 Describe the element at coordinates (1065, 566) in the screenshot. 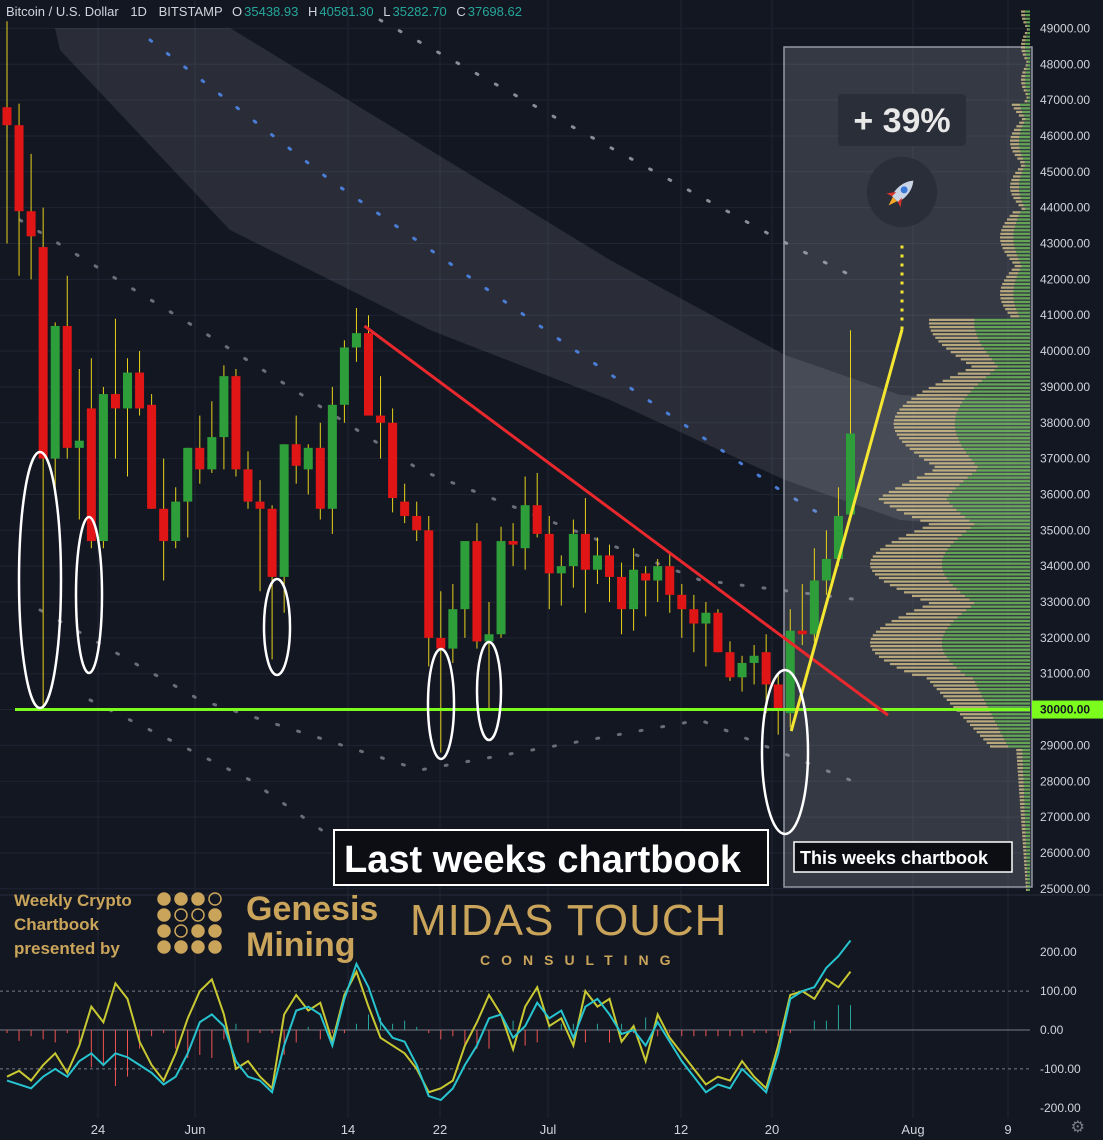

I see `price-axis-label: 34000.00` at that location.